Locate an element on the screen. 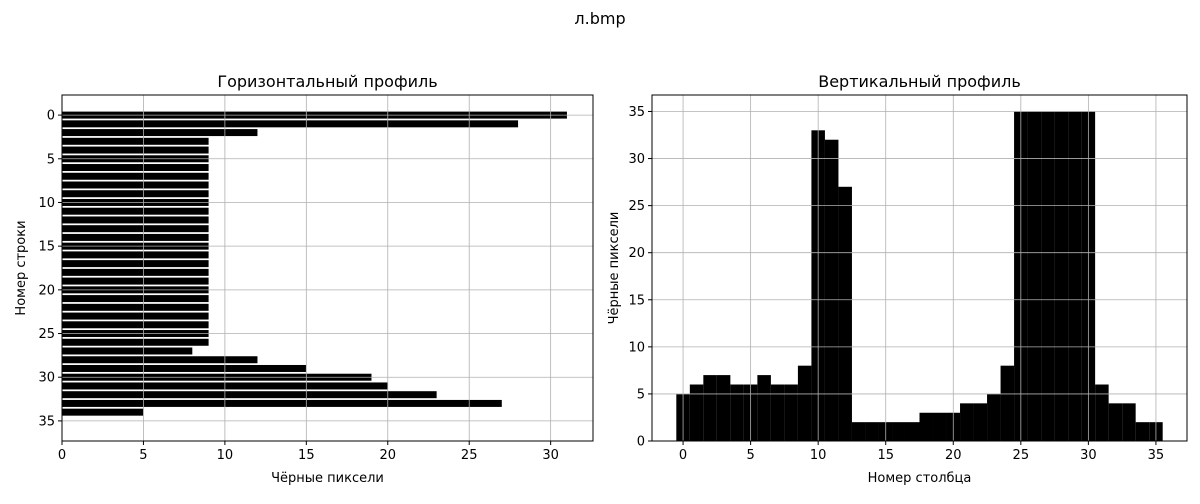 This screenshot has width=1200, height=504. chart-title: Горизонтальный профиль is located at coordinates (327, 81).